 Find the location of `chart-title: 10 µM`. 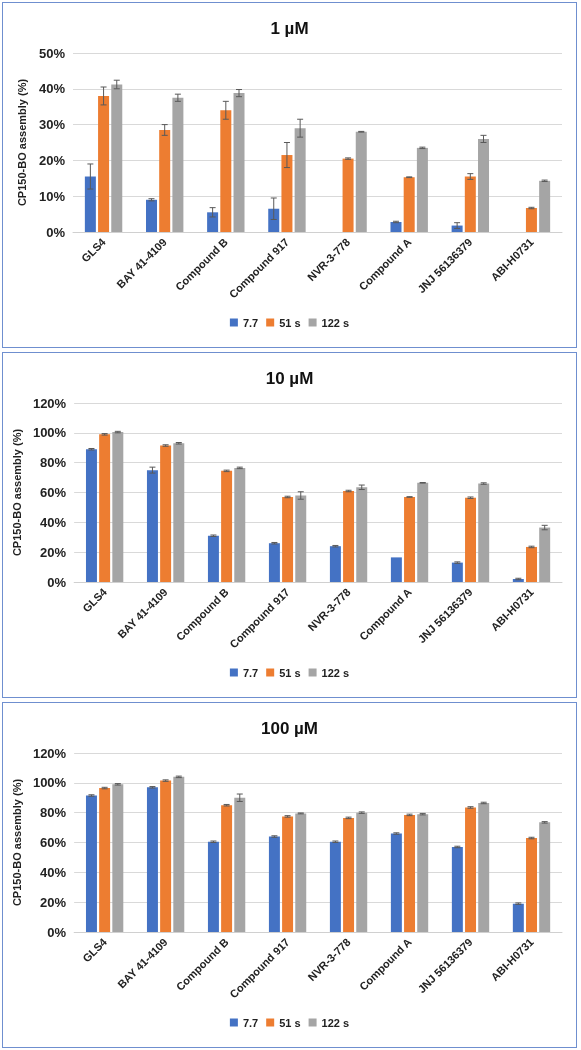

chart-title: 10 µM is located at coordinates (289, 378).